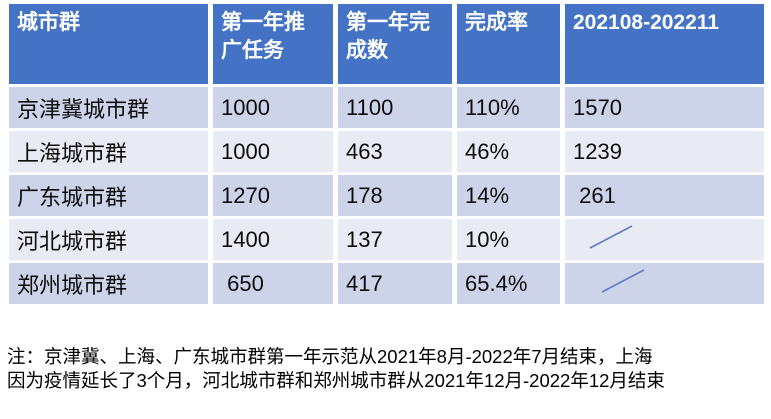  I want to click on row-label: 郑州城市群, so click(108, 283).